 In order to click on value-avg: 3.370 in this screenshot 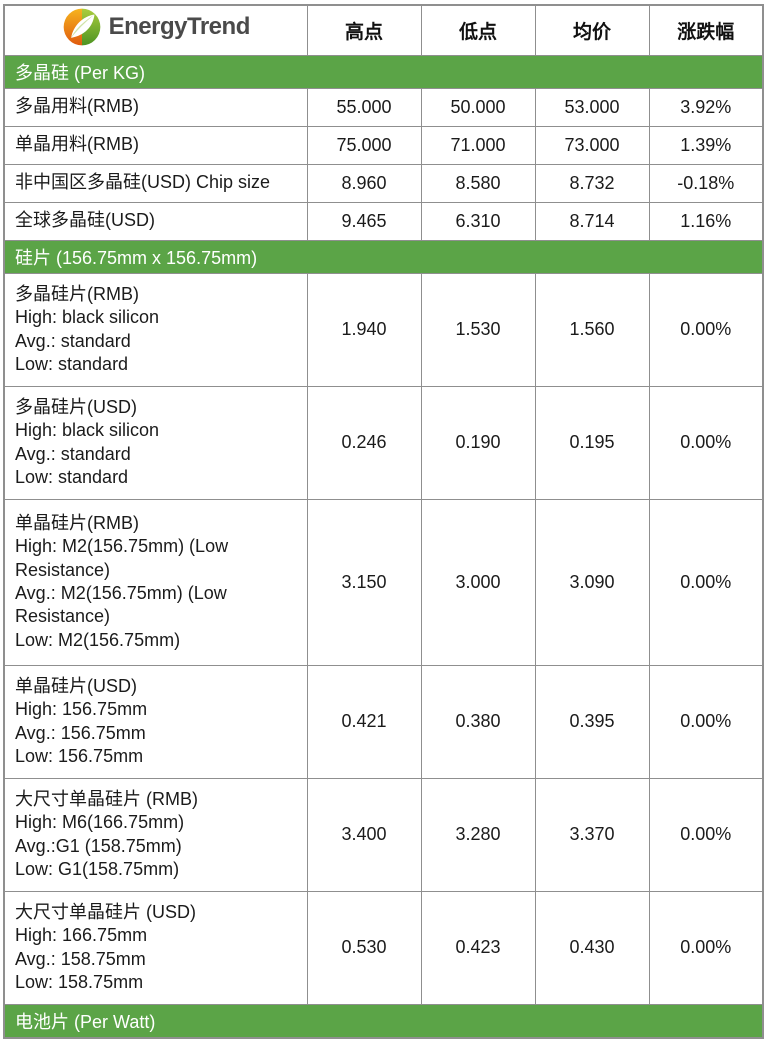, I will do `click(592, 834)`.